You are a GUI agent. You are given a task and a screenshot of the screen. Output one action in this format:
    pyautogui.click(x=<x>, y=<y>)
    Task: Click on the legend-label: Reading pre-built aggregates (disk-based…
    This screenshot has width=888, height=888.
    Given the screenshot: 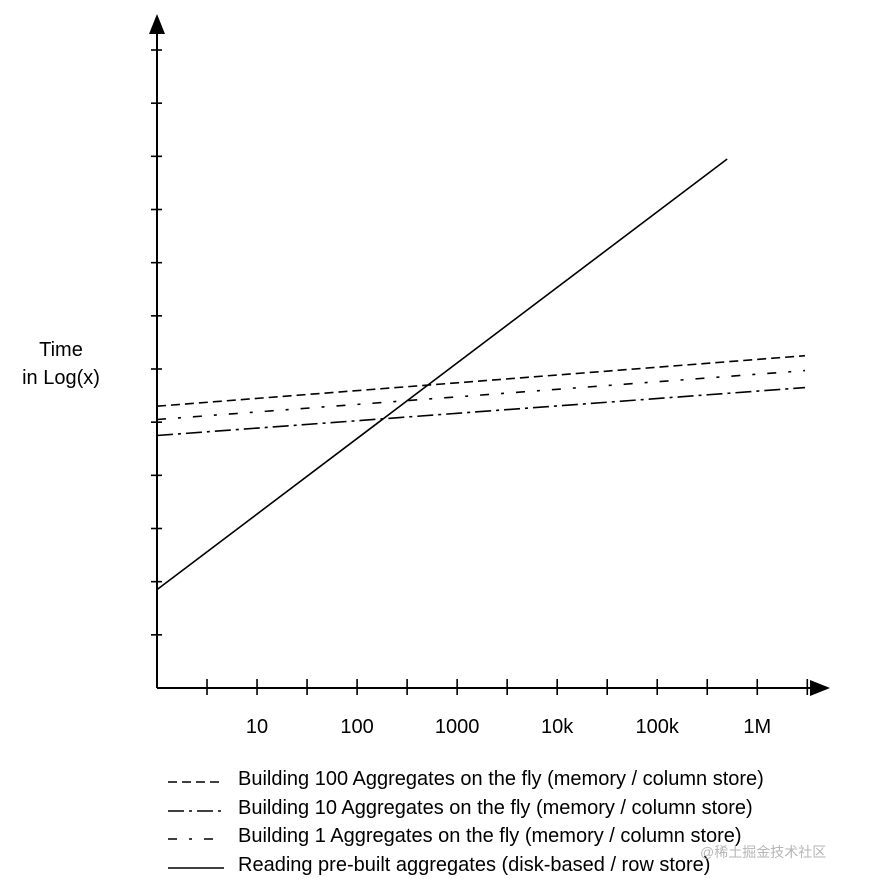 What is the action you would take?
    pyautogui.click(x=474, y=864)
    